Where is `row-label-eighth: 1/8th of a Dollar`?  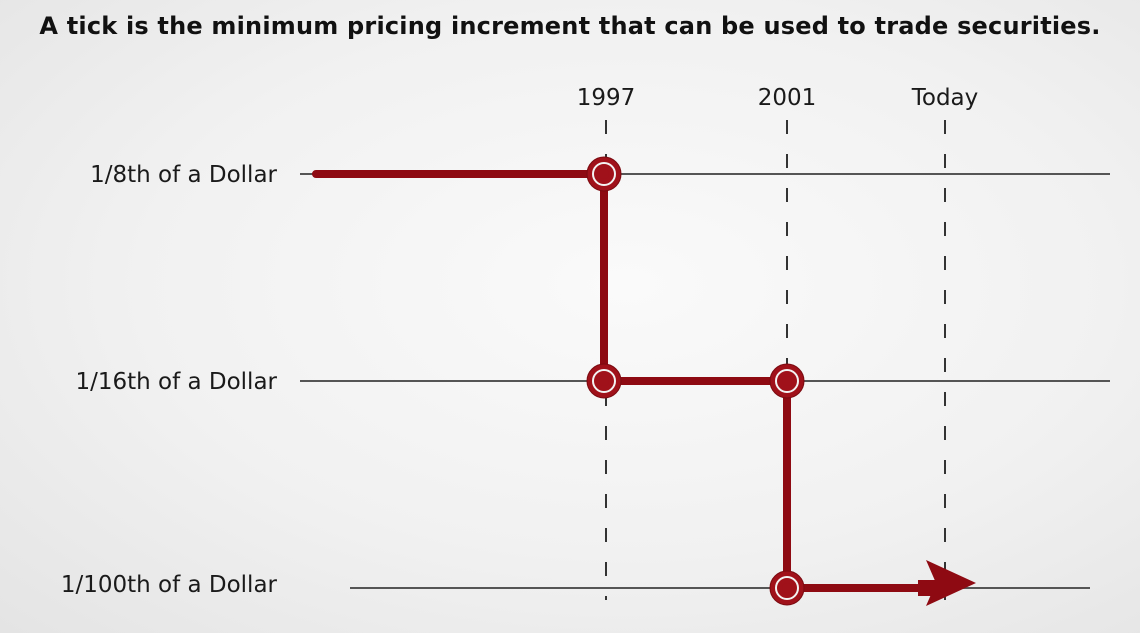 row-label-eighth: 1/8th of a Dollar is located at coordinates (183, 175).